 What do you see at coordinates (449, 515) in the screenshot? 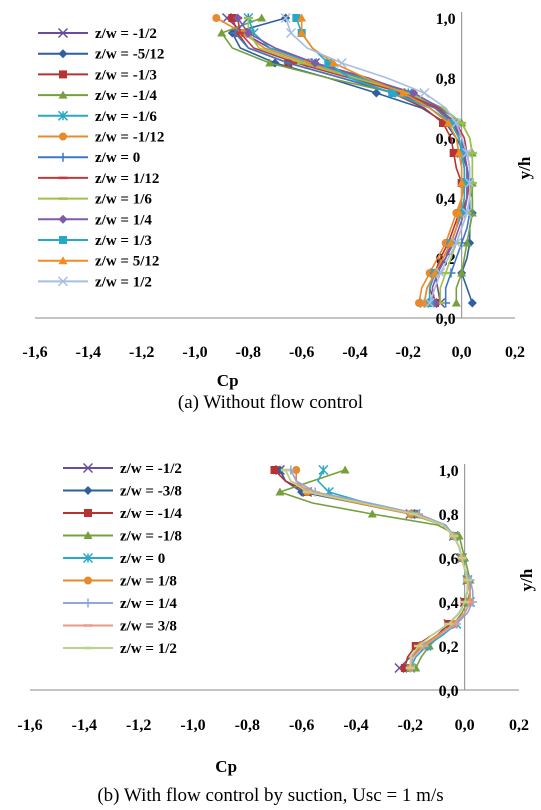
I see `chart-b-y-tick-label: 0,8` at bounding box center [449, 515].